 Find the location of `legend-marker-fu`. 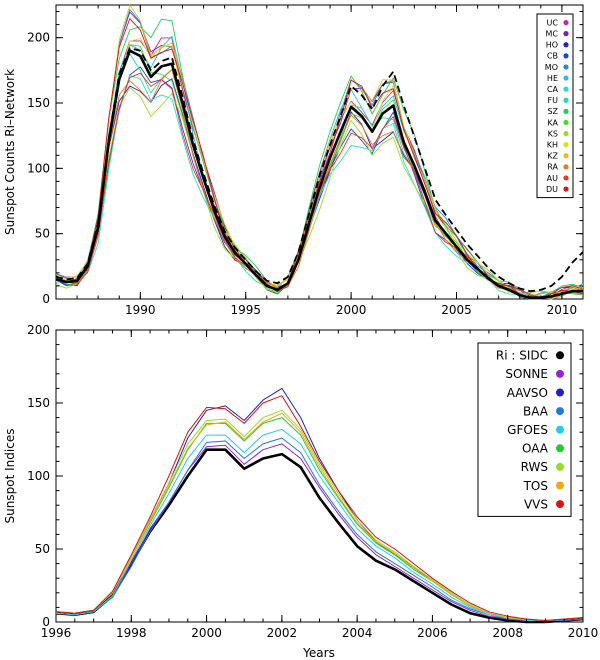

legend-marker-fu is located at coordinates (566, 100).